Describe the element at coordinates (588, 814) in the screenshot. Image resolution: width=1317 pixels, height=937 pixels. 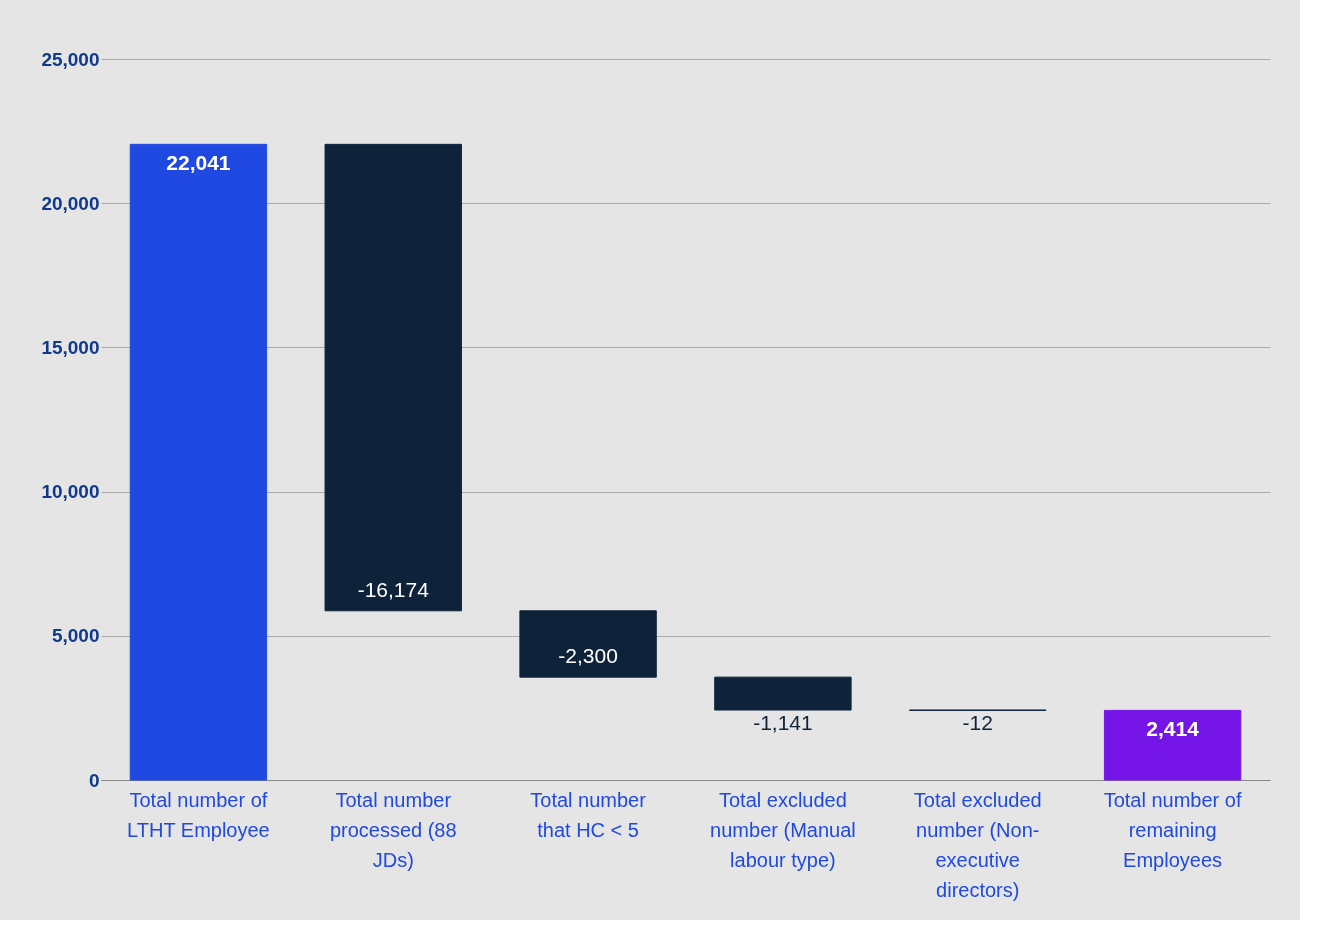
I see `x-tick-label: Total number that HC < 5` at that location.